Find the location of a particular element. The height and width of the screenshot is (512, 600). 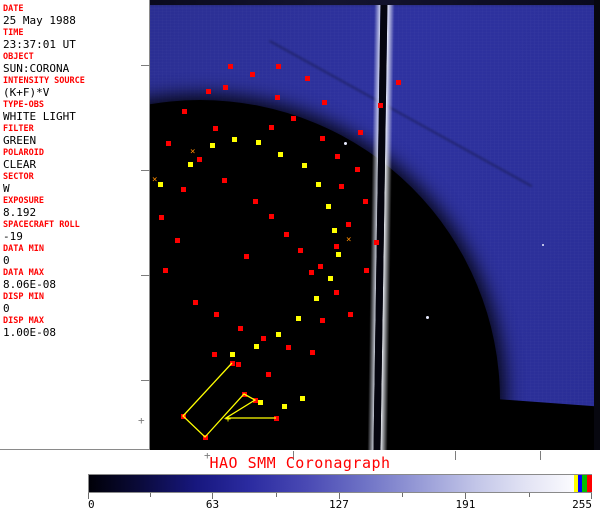

metadata-label: EXPOSURE is located at coordinates (23, 201).